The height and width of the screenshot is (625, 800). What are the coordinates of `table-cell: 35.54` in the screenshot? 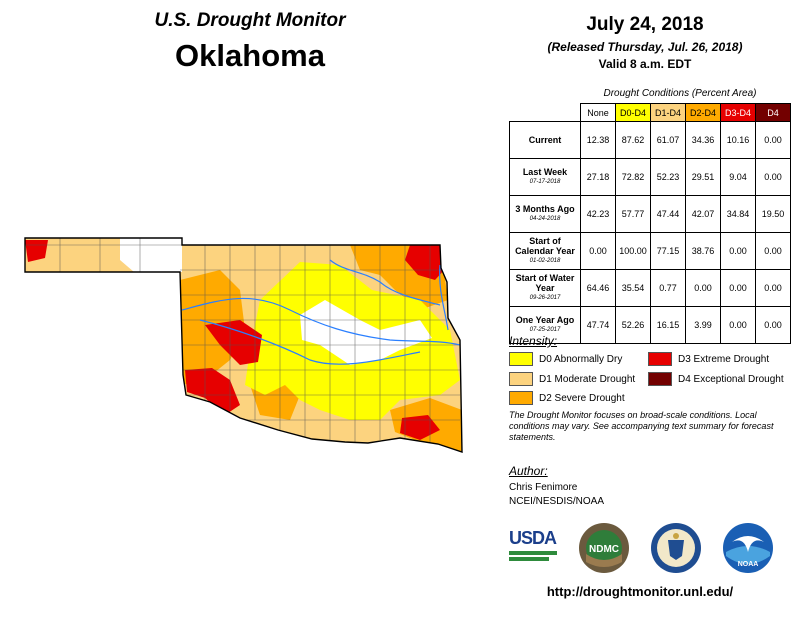 It's located at (633, 288).